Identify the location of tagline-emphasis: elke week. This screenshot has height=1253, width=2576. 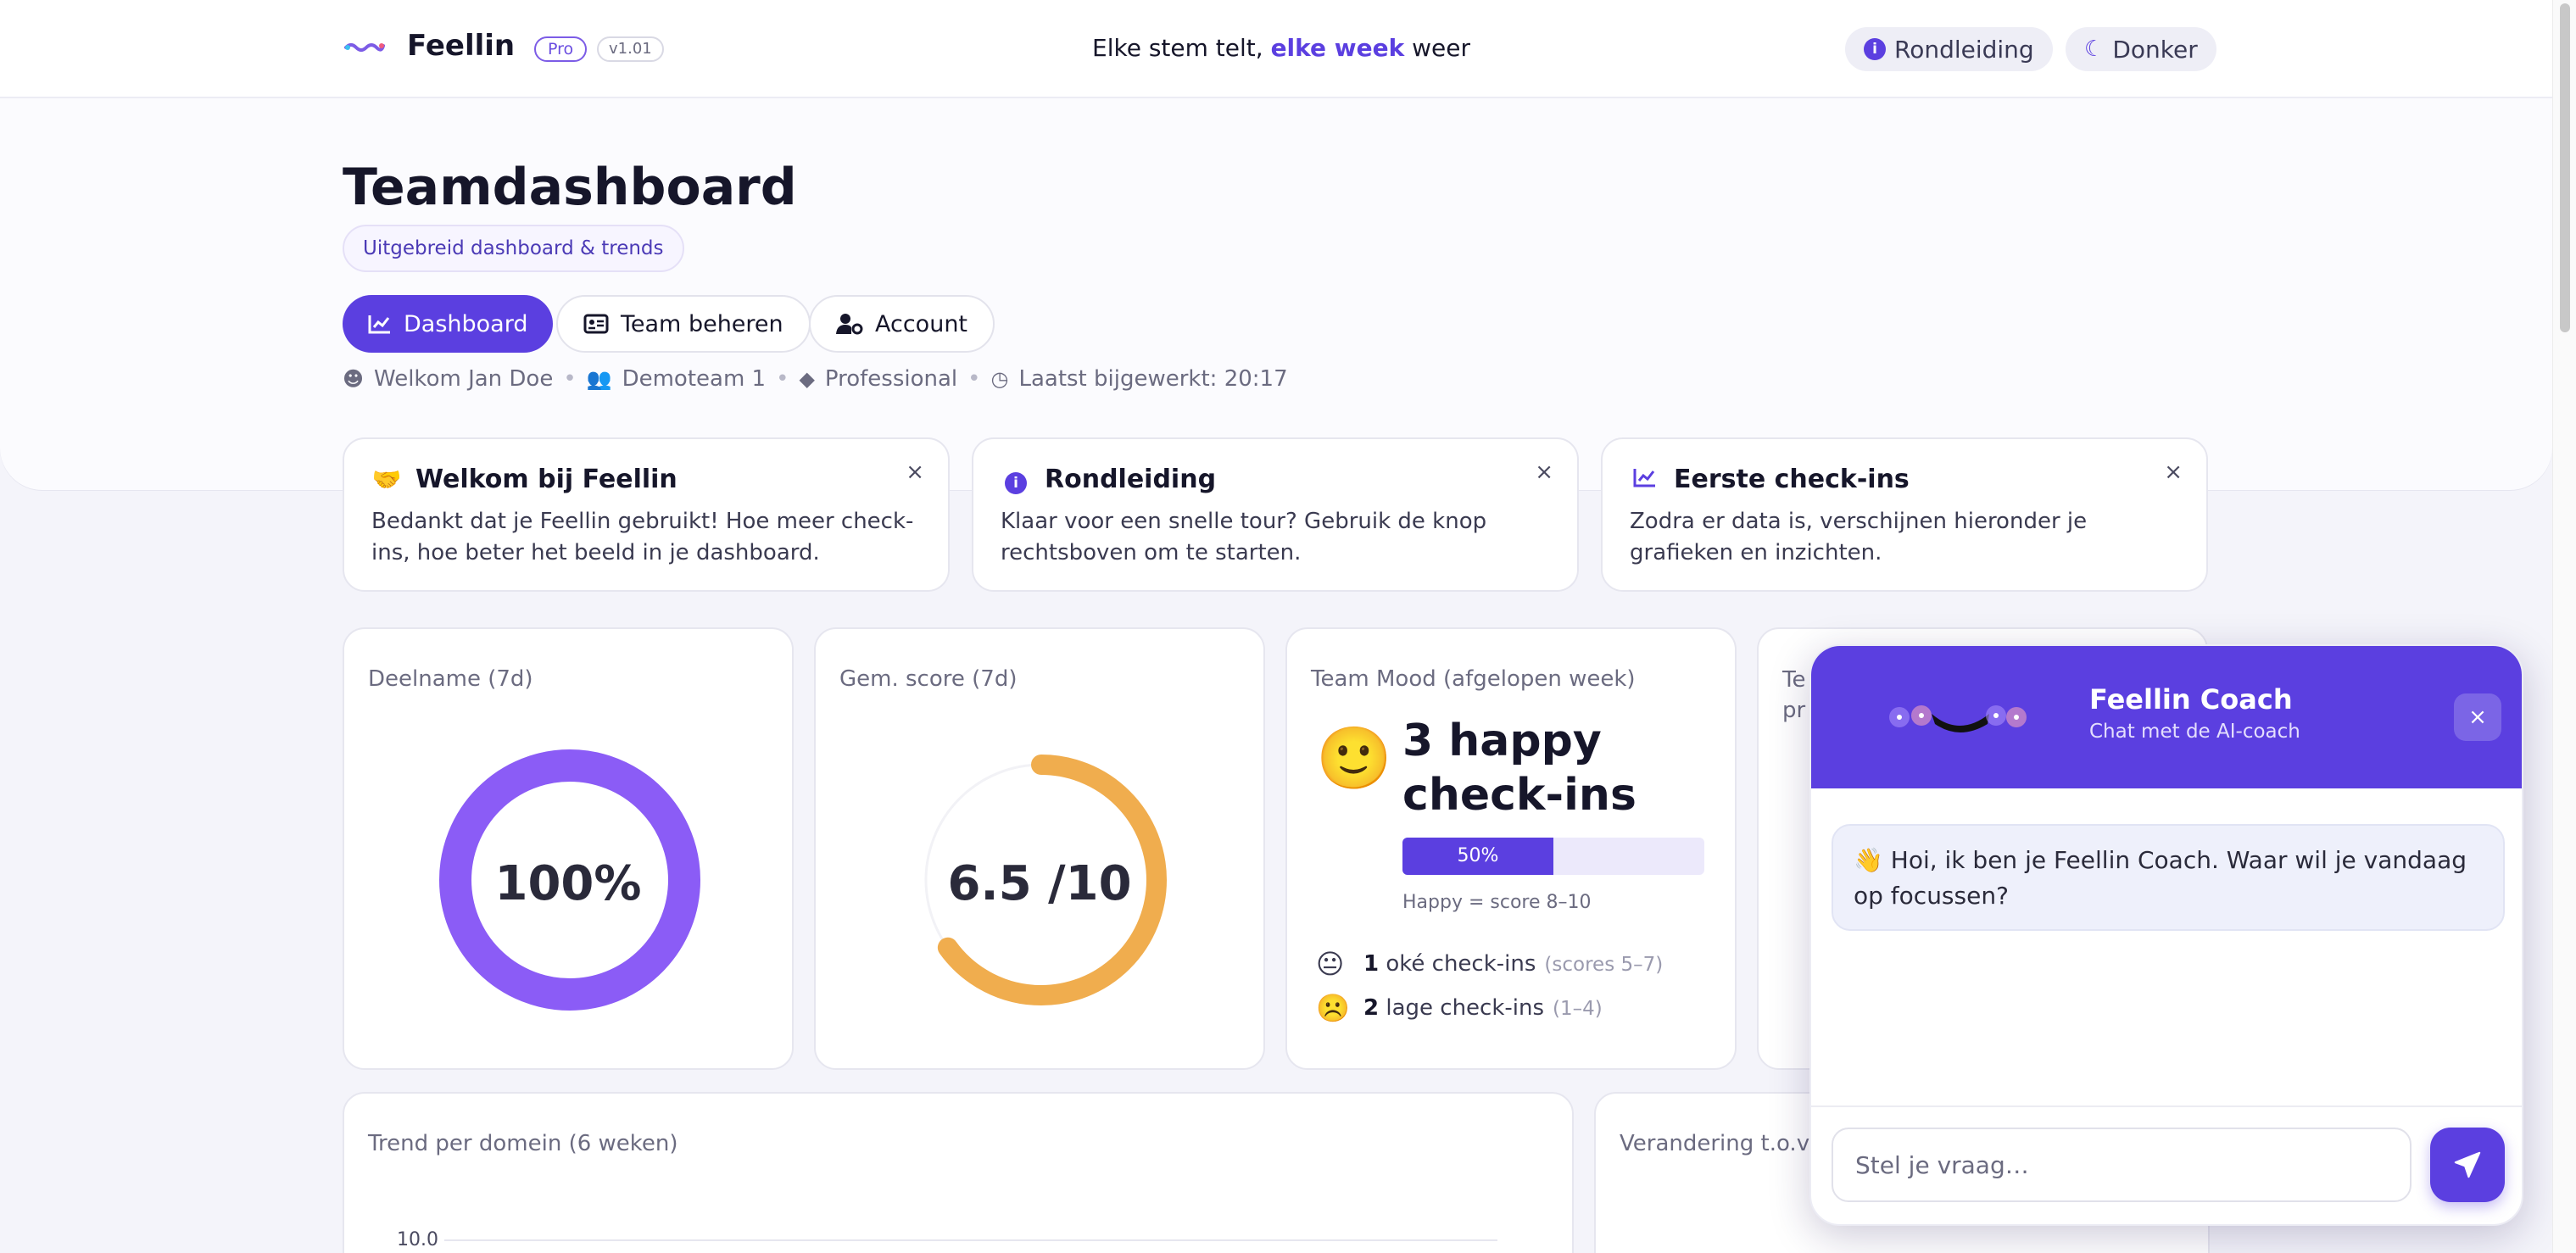
(1337, 48).